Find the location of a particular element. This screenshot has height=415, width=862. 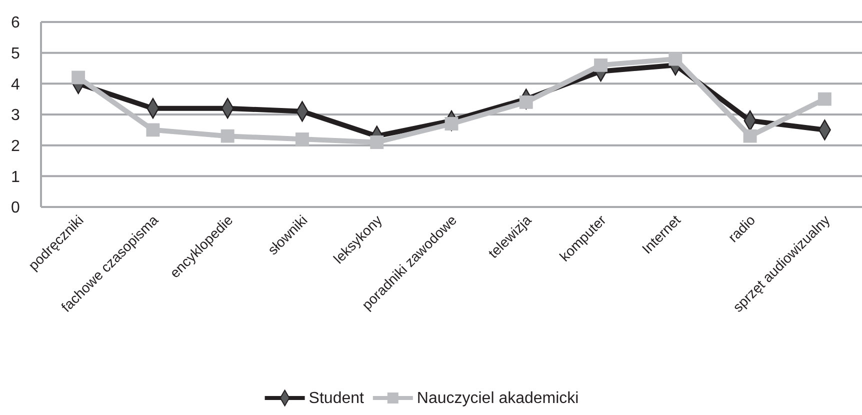

y-tick-label: 6 is located at coordinates (15, 23).